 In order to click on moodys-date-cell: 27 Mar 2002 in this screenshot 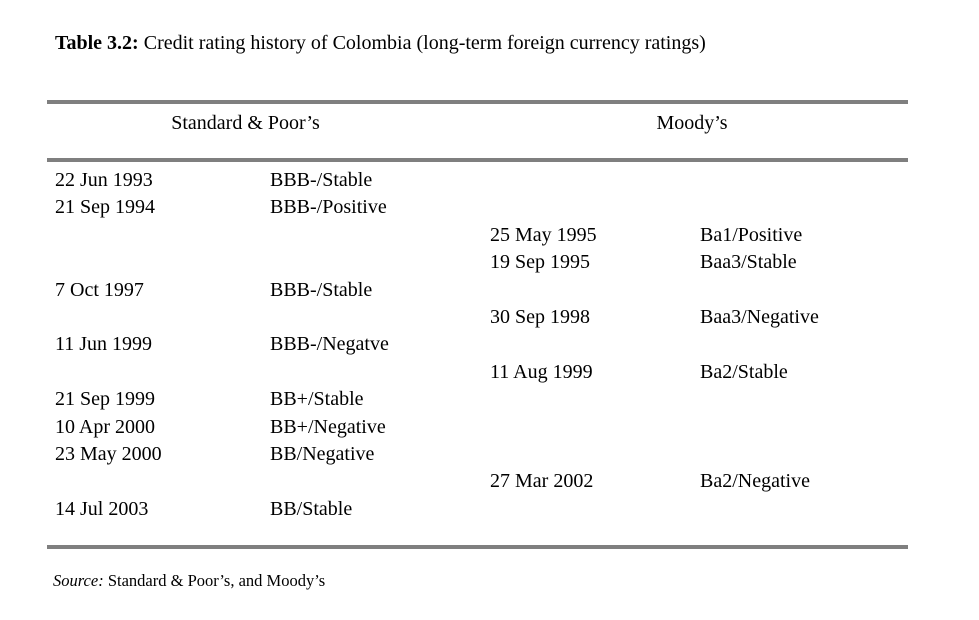, I will do `click(542, 481)`.